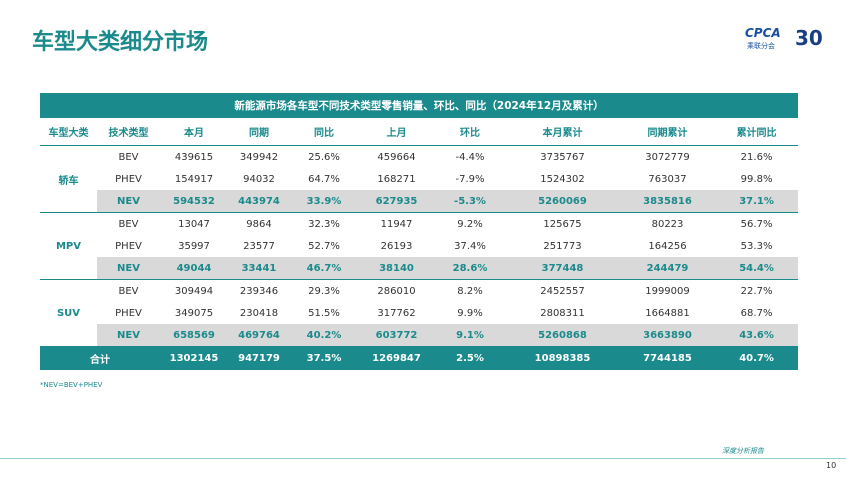 This screenshot has height=479, width=846. What do you see at coordinates (470, 268) in the screenshot?
I see `cell: 28.6%` at bounding box center [470, 268].